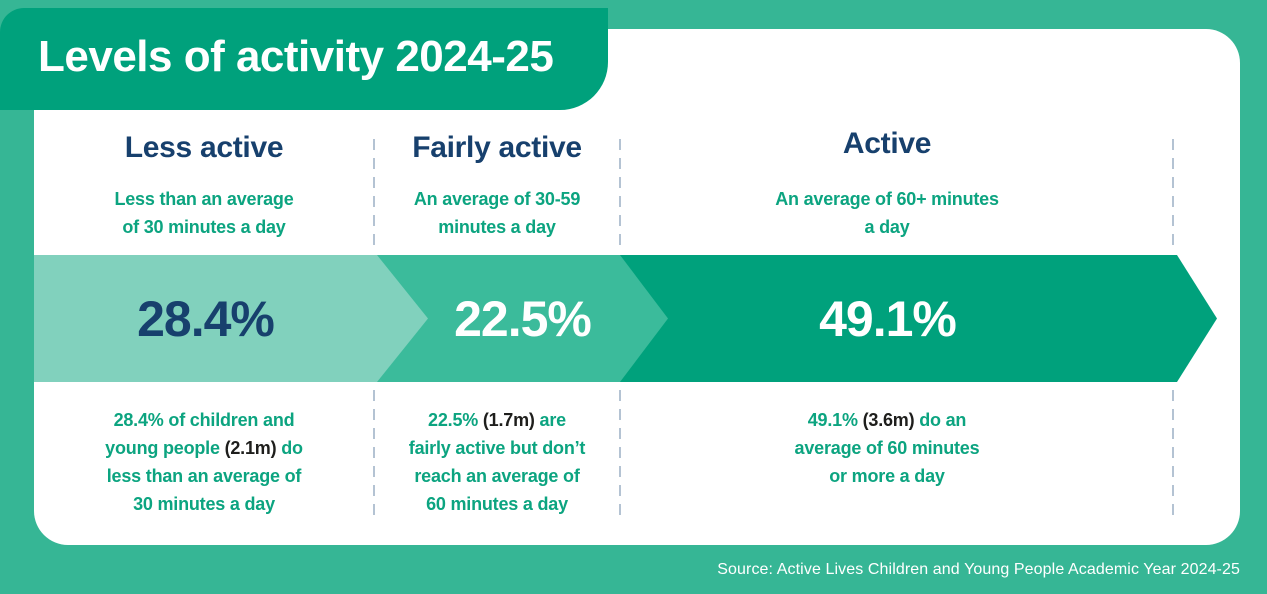 The height and width of the screenshot is (594, 1267). I want to click on percent-label-less-active: 28.4%, so click(206, 318).